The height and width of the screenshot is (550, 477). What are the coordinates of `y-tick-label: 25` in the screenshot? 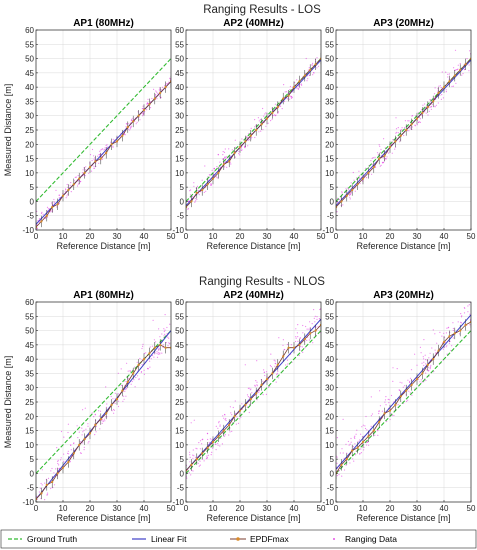 It's located at (29, 402).